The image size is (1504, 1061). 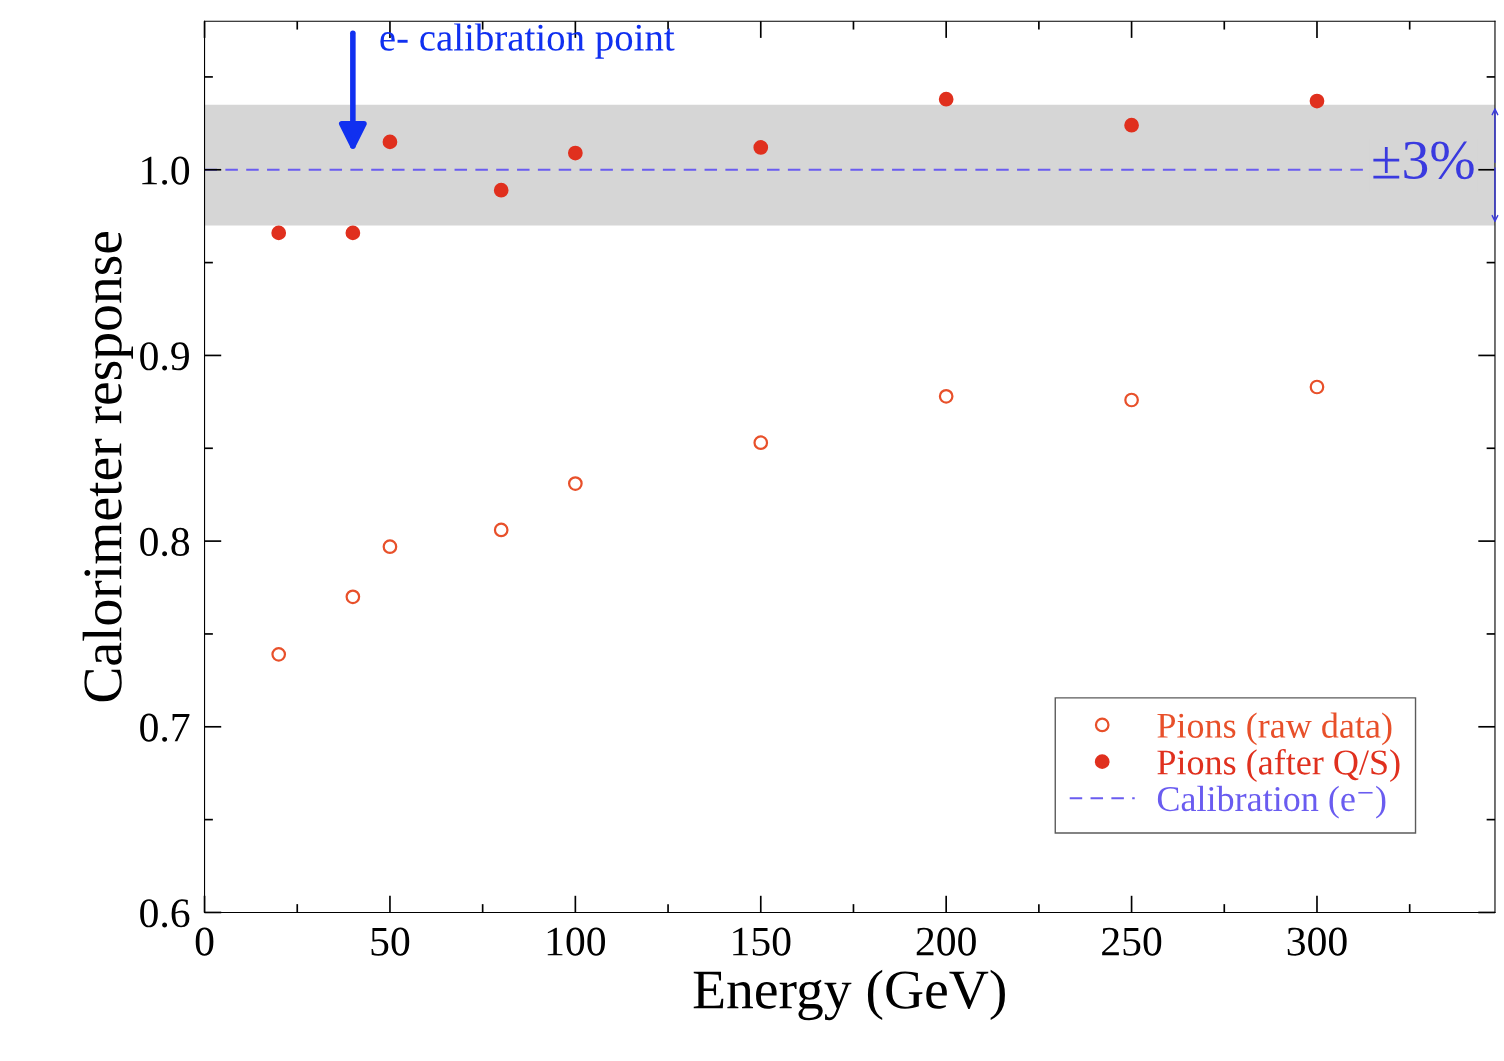 I want to click on x-tick-label: 100, so click(x=576, y=941).